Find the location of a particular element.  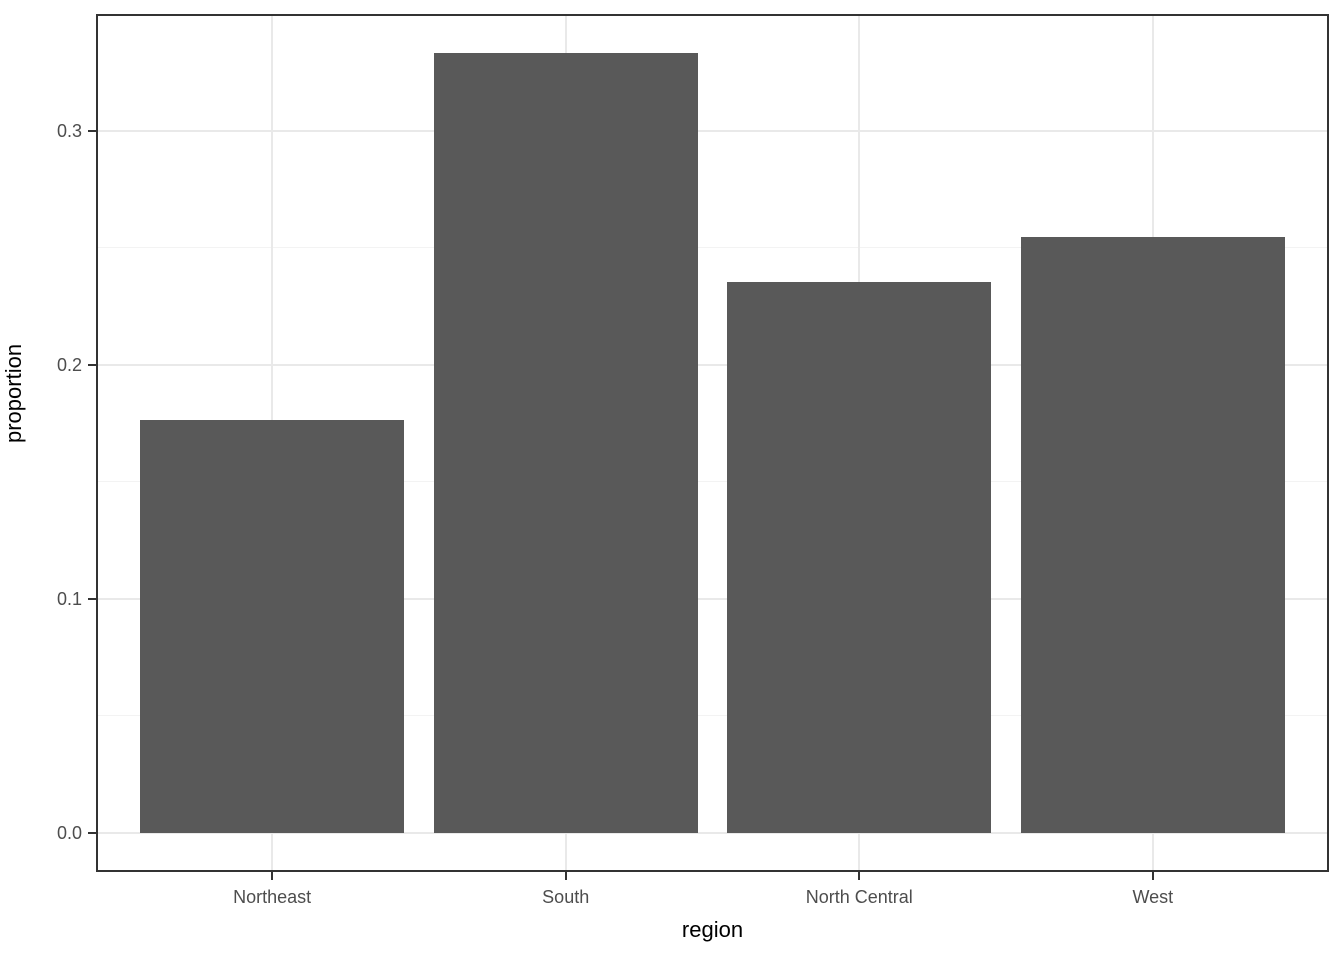

x-tick-label: Northeast is located at coordinates (272, 897).